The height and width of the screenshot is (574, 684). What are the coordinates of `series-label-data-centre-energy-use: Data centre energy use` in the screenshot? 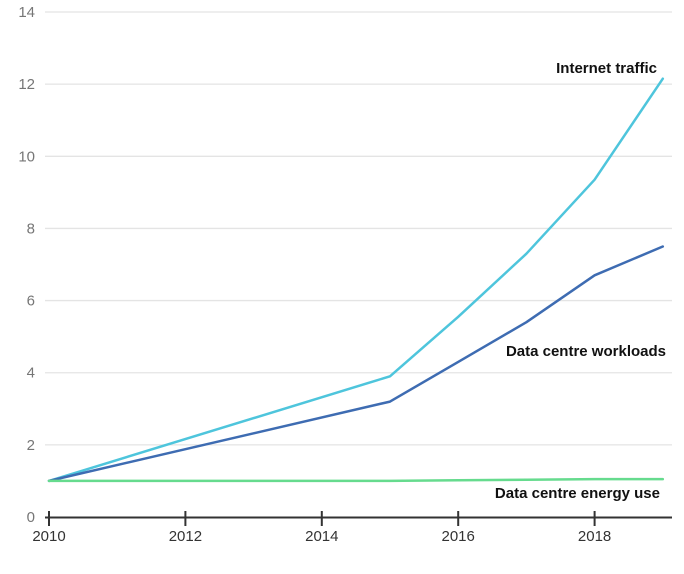 It's located at (577, 493).